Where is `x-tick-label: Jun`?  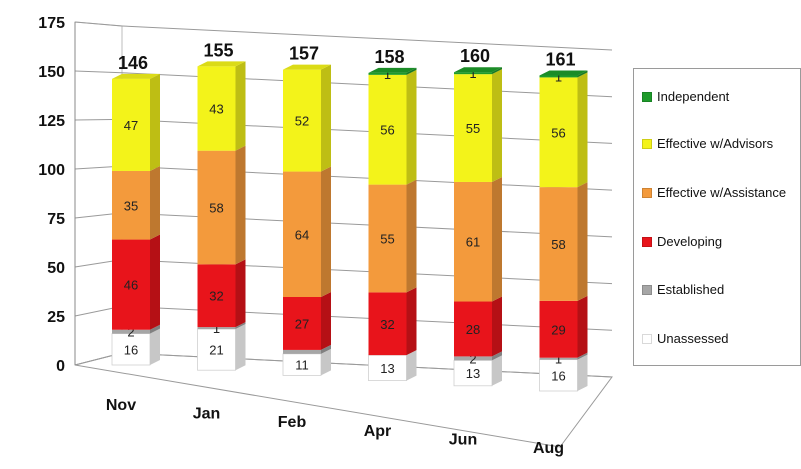
x-tick-label: Jun is located at coordinates (463, 439).